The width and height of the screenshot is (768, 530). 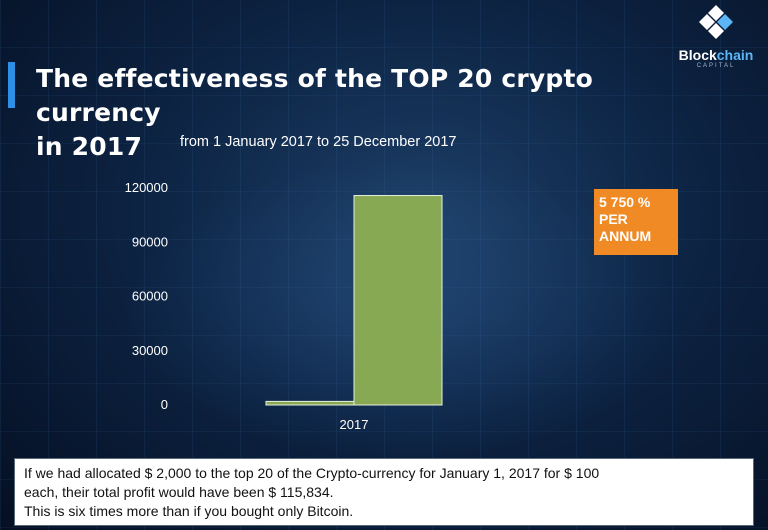 I want to click on y-tick-label: 30000, so click(x=150, y=350).